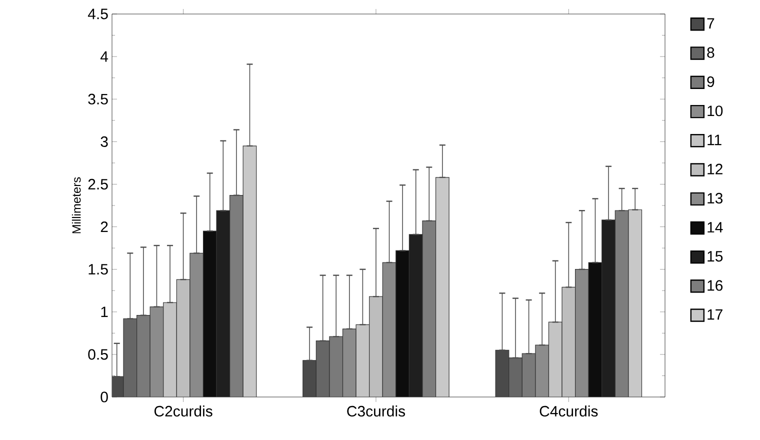  I want to click on x-tick-label: C4curdis, so click(569, 411).